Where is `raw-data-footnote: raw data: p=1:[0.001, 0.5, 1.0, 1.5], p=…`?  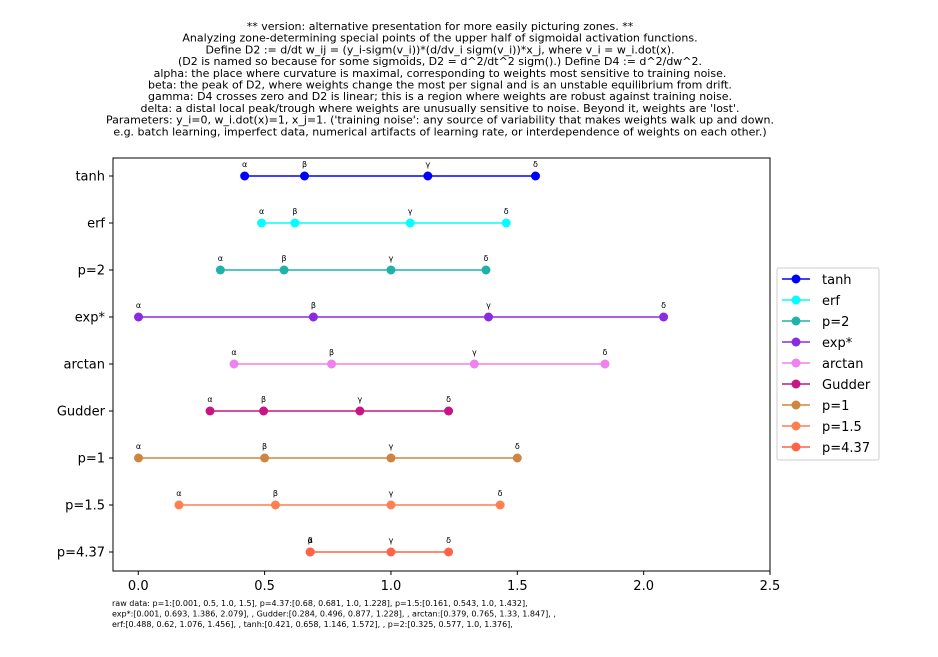 raw-data-footnote: raw data: p=1:[0.001, 0.5, 1.0, 1.5], p=… is located at coordinates (334, 614).